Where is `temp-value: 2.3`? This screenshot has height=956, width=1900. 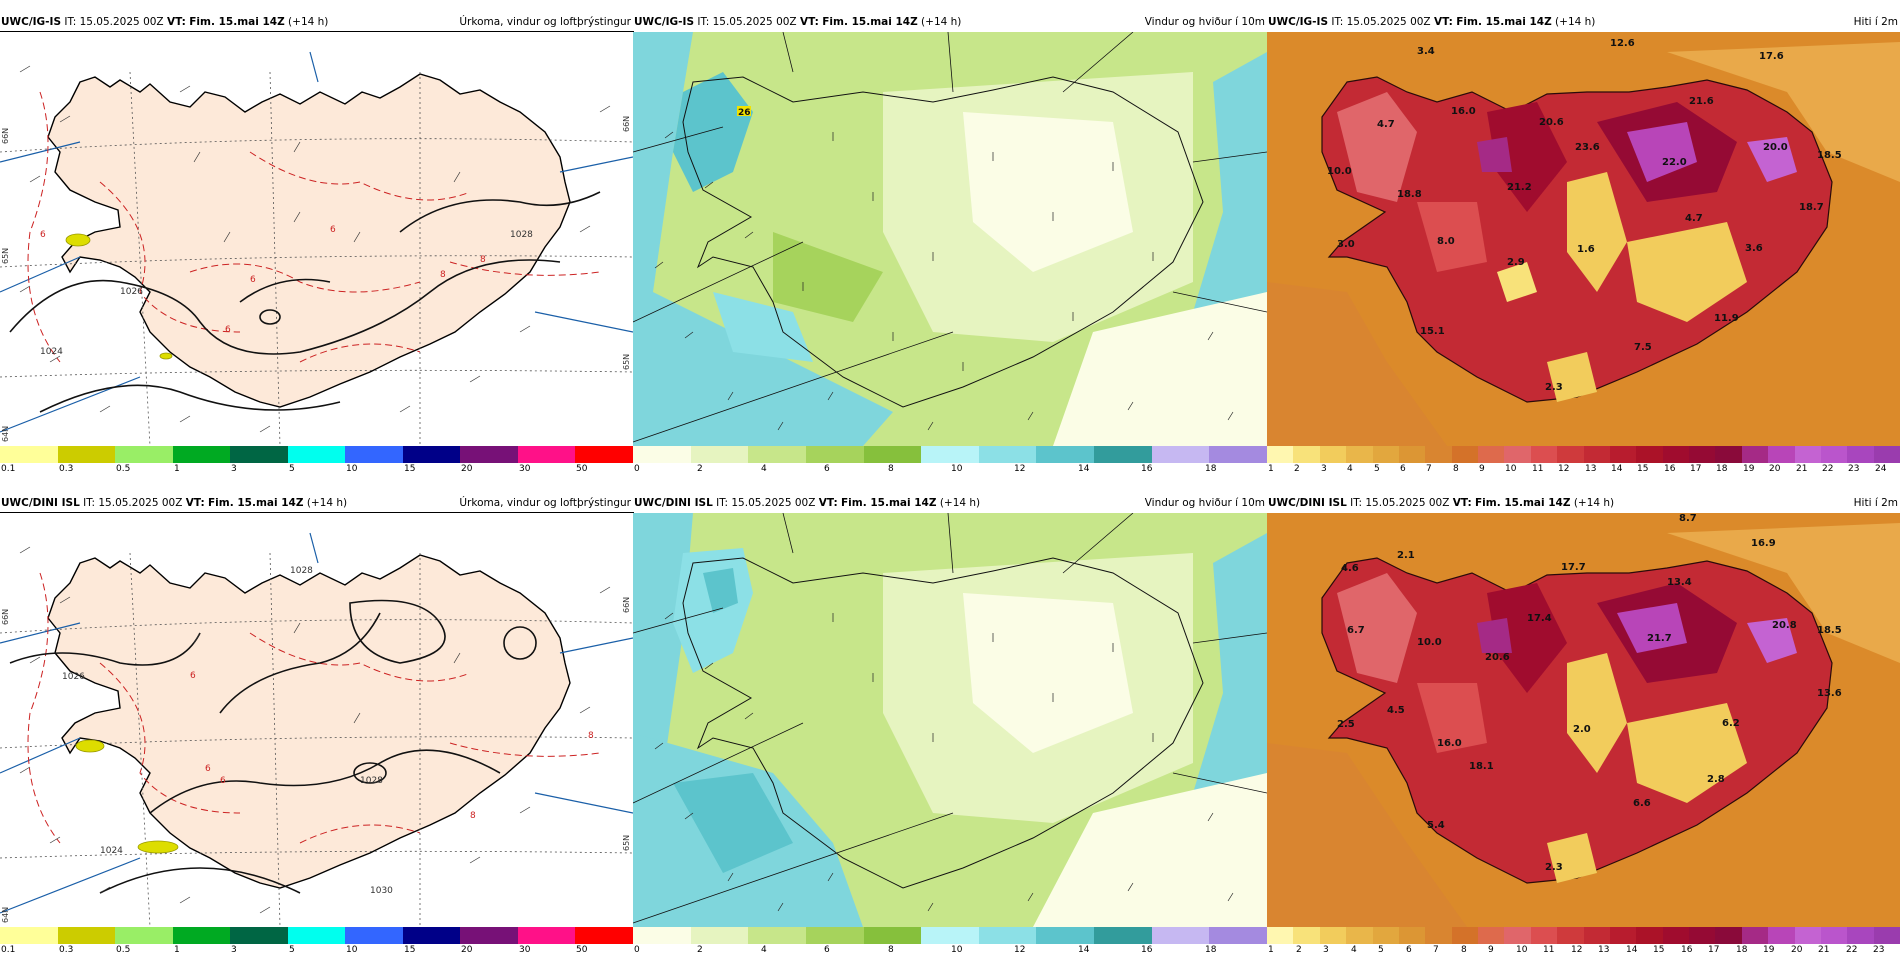 temp-value: 2.3 is located at coordinates (1554, 867).